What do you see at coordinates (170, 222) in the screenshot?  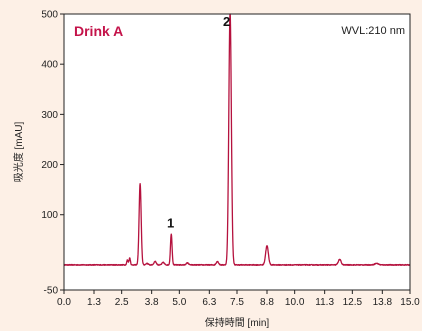 I see `peak-label: 1` at bounding box center [170, 222].